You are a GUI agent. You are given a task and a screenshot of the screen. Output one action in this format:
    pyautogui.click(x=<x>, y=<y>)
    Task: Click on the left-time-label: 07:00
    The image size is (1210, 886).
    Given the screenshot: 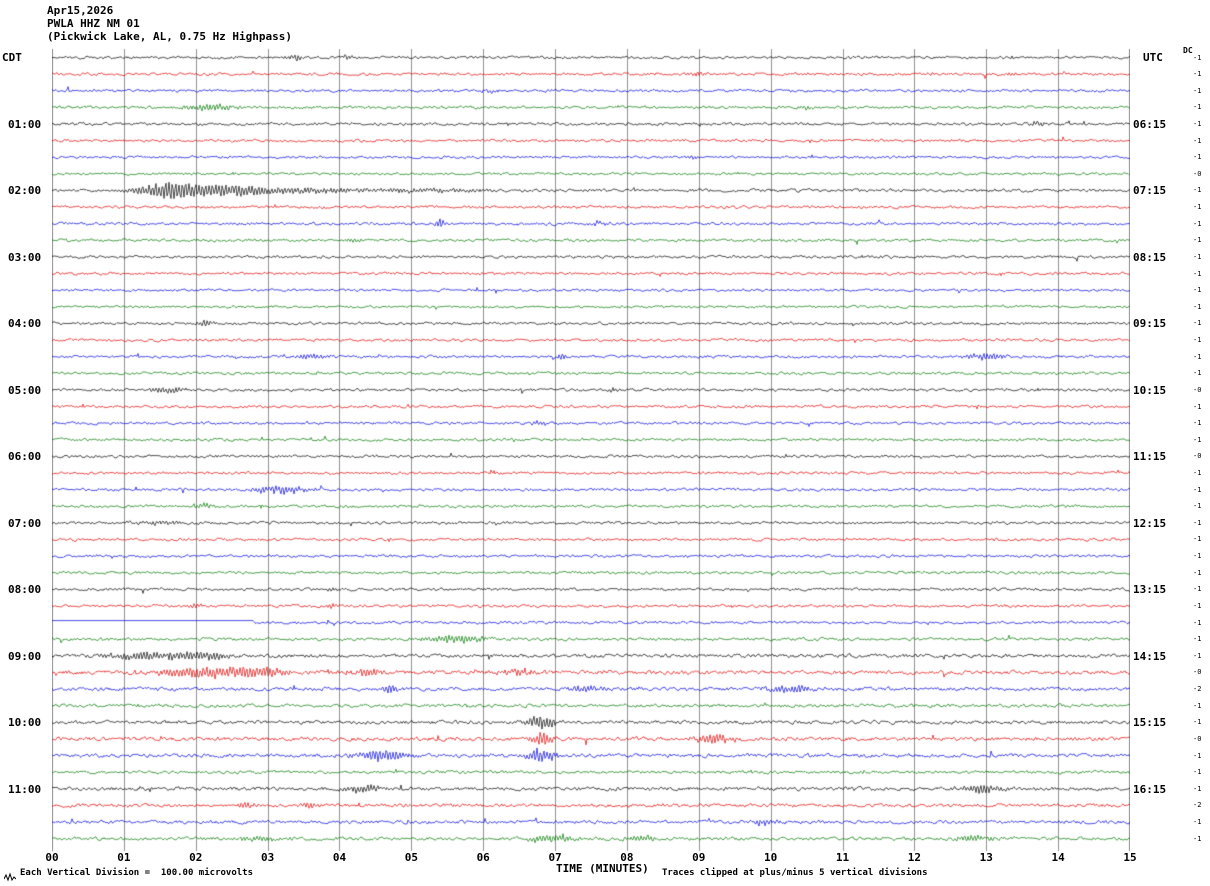 What is the action you would take?
    pyautogui.click(x=25, y=523)
    